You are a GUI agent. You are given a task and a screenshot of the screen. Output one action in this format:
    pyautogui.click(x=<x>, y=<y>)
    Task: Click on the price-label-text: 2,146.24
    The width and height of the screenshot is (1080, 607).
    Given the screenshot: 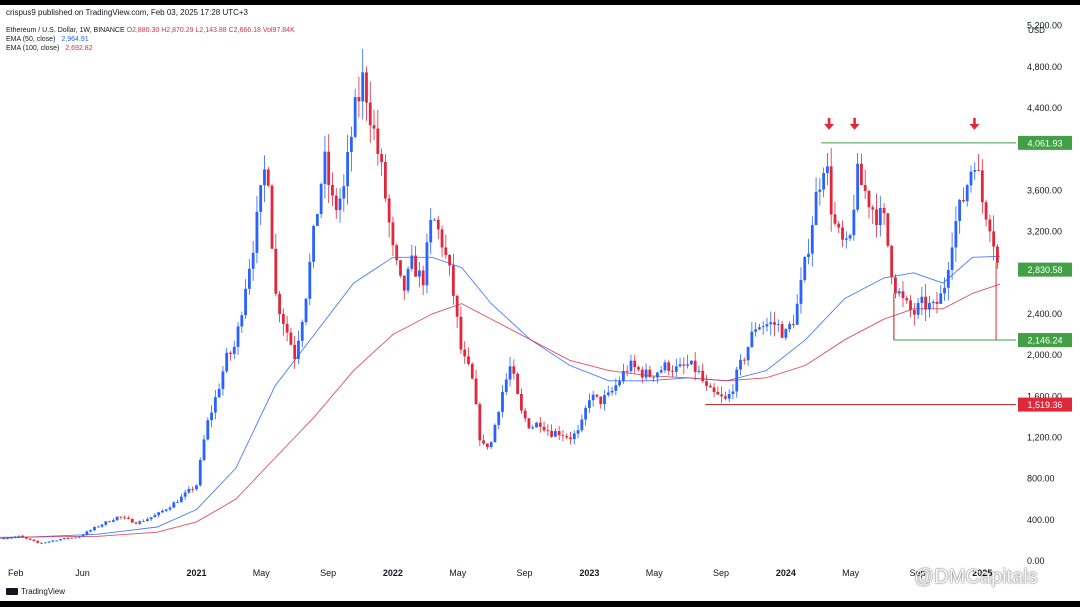 What is the action you would take?
    pyautogui.click(x=1044, y=341)
    